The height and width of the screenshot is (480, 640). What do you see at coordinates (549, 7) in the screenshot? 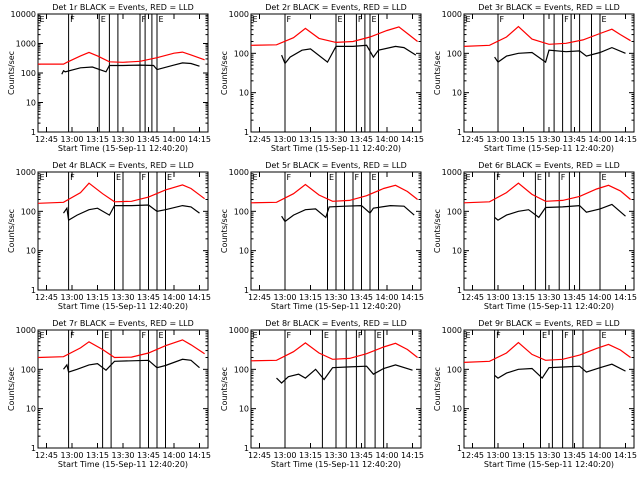
I see `chart-title: Det 3r BLACK = Events, RED = LLD` at bounding box center [549, 7].